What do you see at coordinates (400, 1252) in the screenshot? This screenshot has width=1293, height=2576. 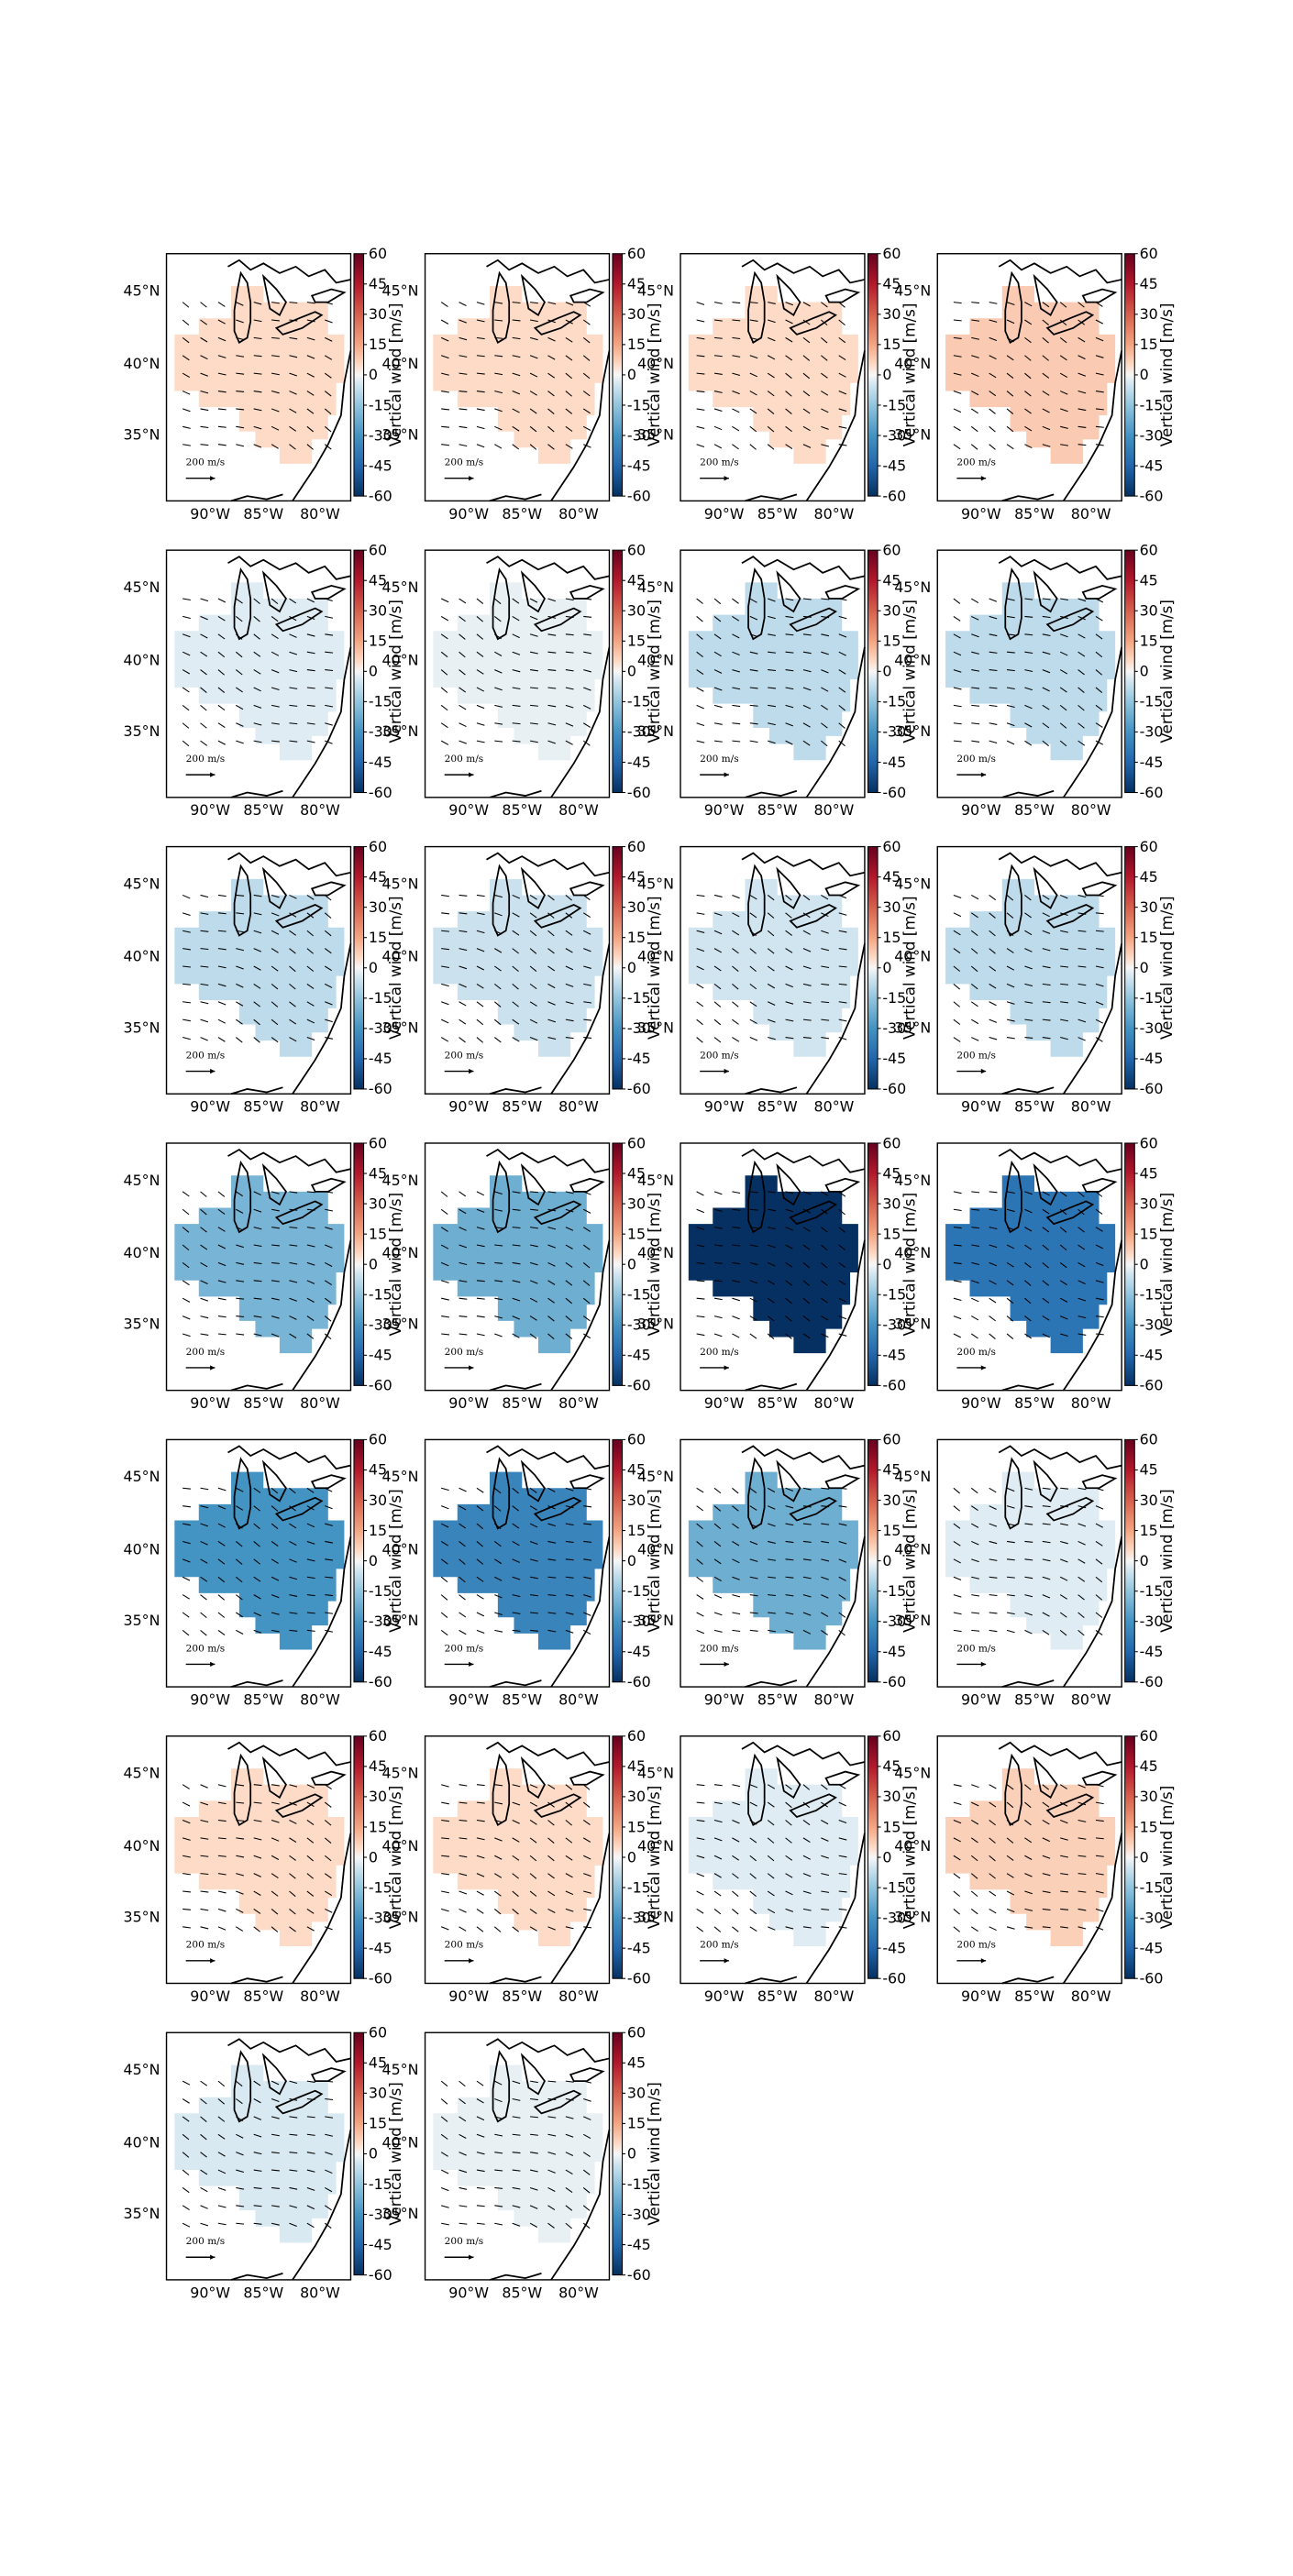 I see `lat-label: 40°N` at bounding box center [400, 1252].